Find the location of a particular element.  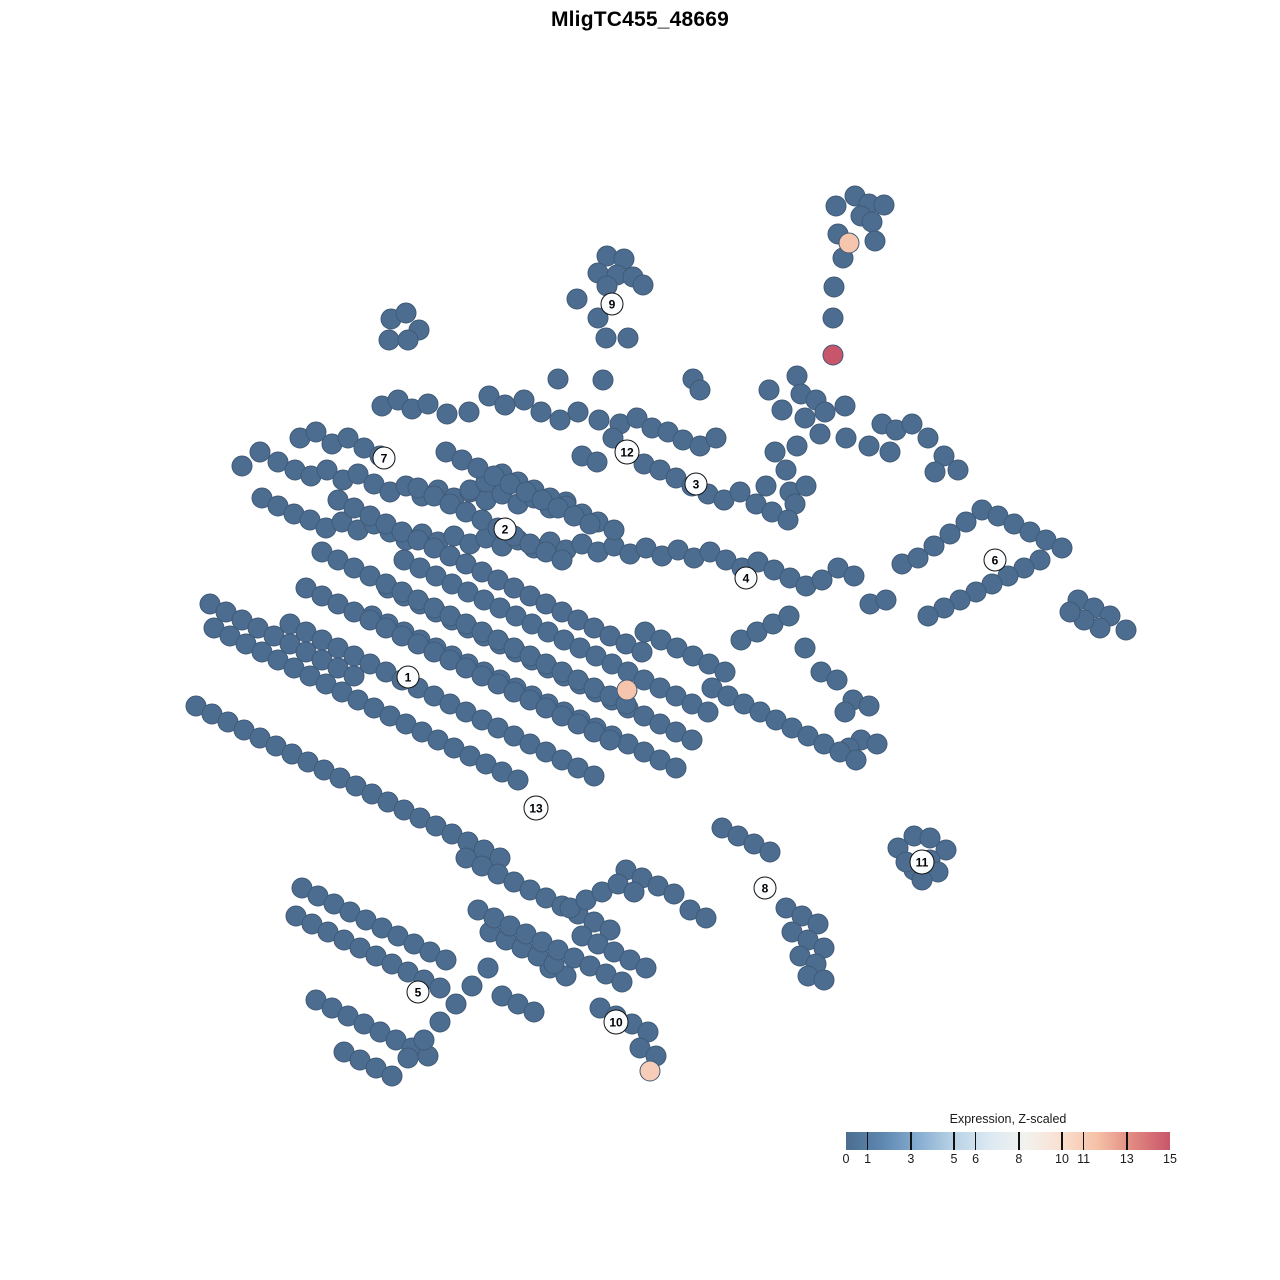

cluster-label-6: 6 is located at coordinates (995, 560).